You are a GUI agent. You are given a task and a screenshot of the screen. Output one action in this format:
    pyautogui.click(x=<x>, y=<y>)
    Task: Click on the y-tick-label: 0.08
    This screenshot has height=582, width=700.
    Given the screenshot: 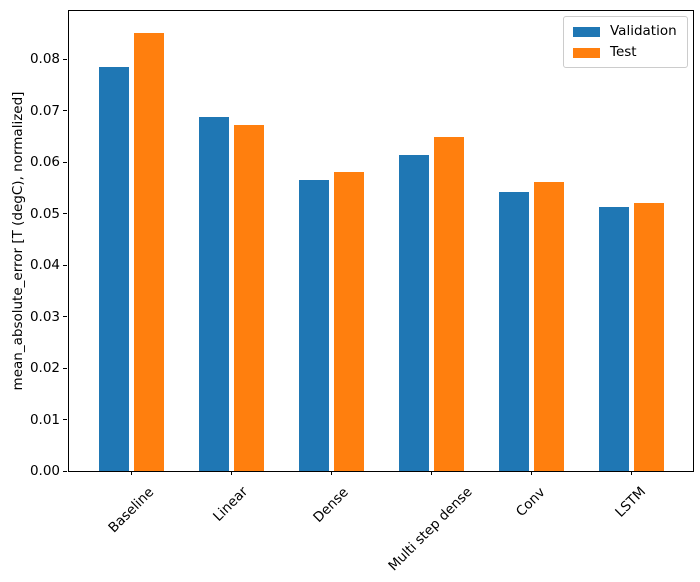 What is the action you would take?
    pyautogui.click(x=44, y=59)
    